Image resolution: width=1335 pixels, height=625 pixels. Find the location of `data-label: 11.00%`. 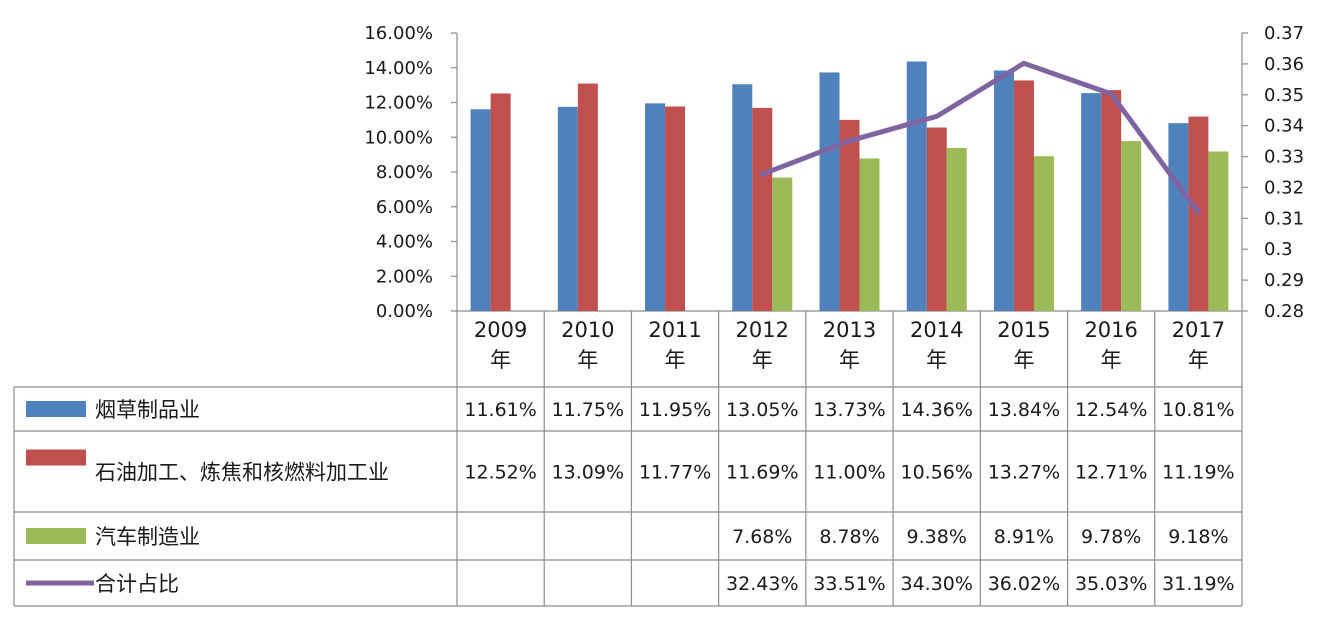

data-label: 11.00% is located at coordinates (849, 473).